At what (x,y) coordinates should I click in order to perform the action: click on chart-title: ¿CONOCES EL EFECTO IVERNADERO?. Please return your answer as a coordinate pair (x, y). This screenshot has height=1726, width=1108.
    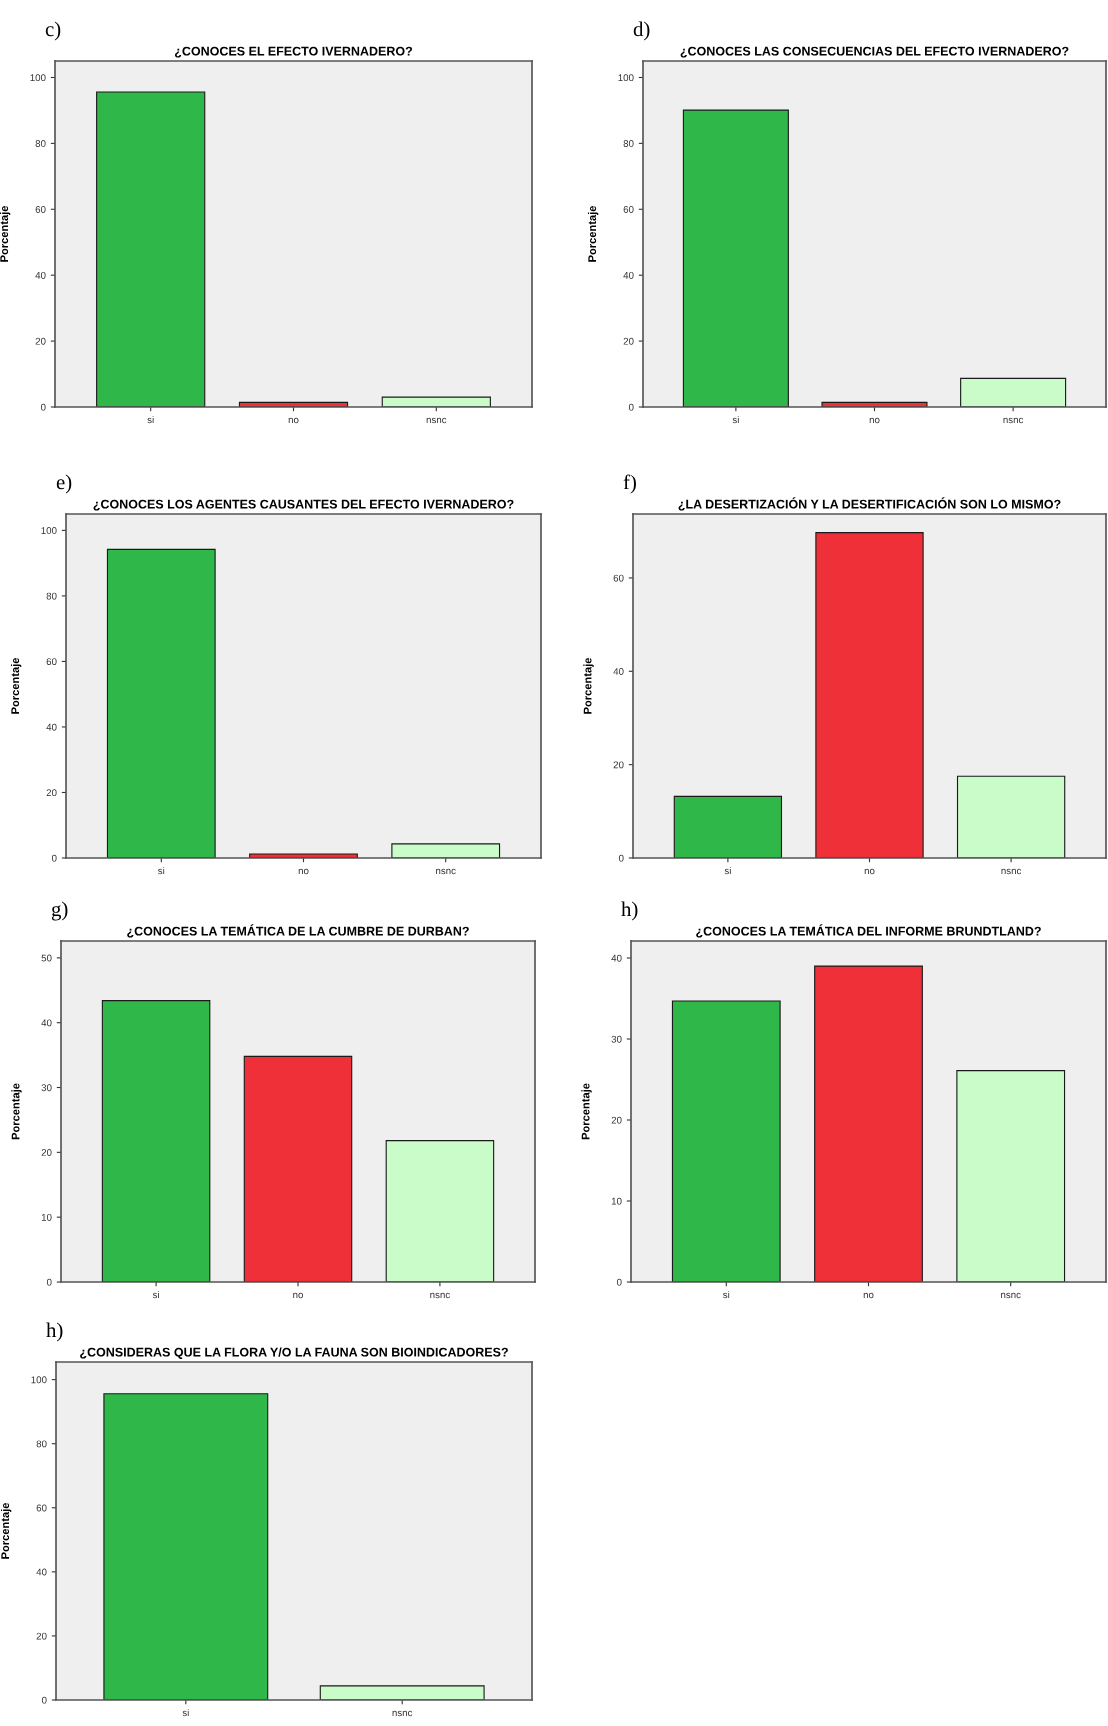
    Looking at the image, I should click on (293, 52).